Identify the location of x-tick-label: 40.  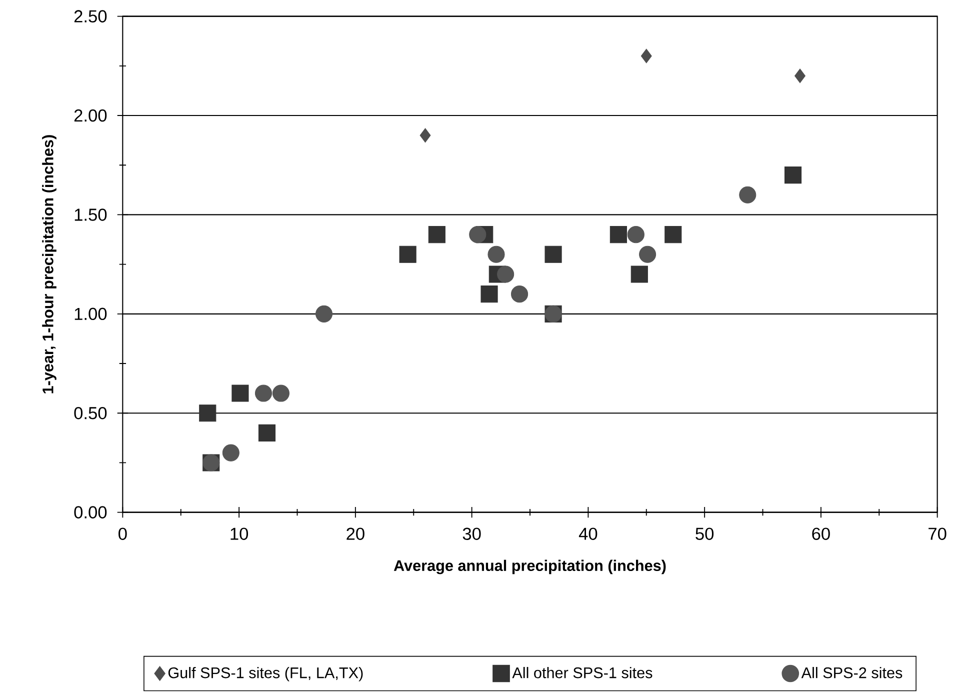
(588, 534).